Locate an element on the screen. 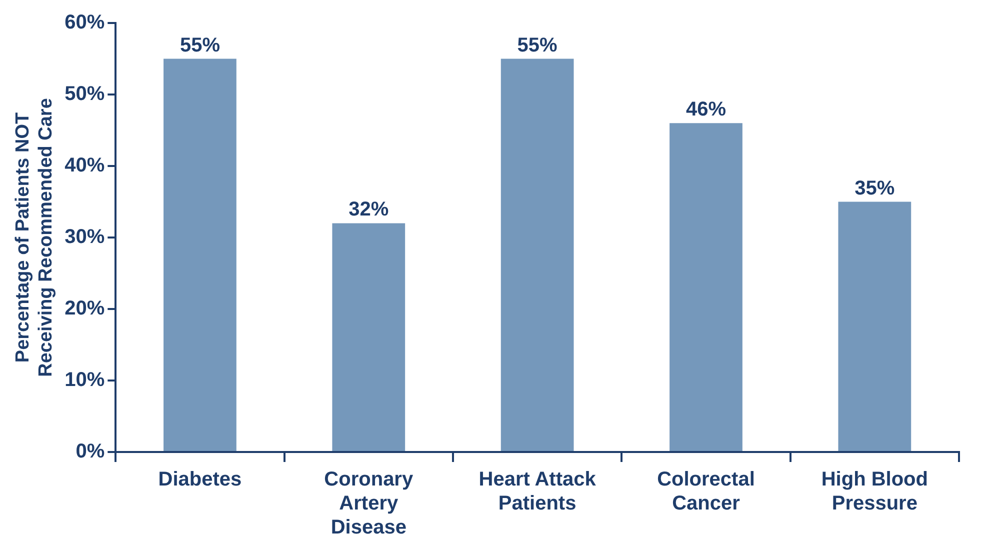 This screenshot has height=554, width=987. y-tick-label: 20% is located at coordinates (84, 309).